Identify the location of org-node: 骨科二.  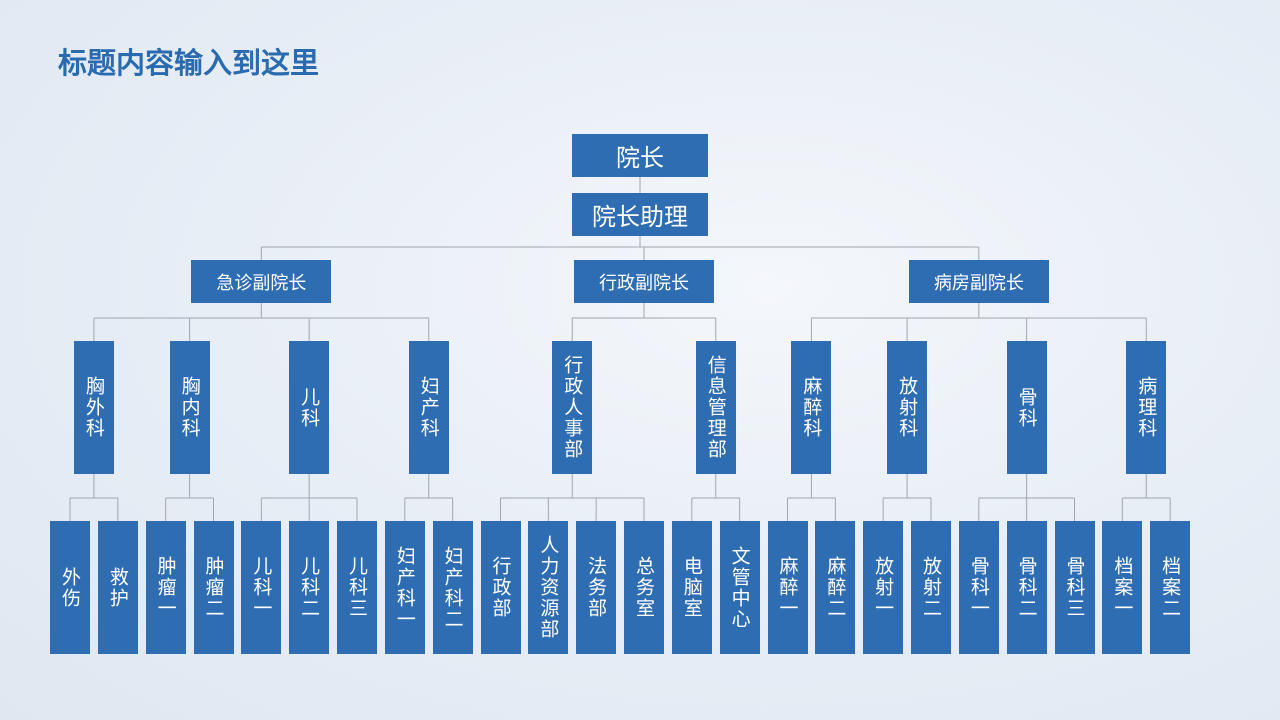
(1026, 587).